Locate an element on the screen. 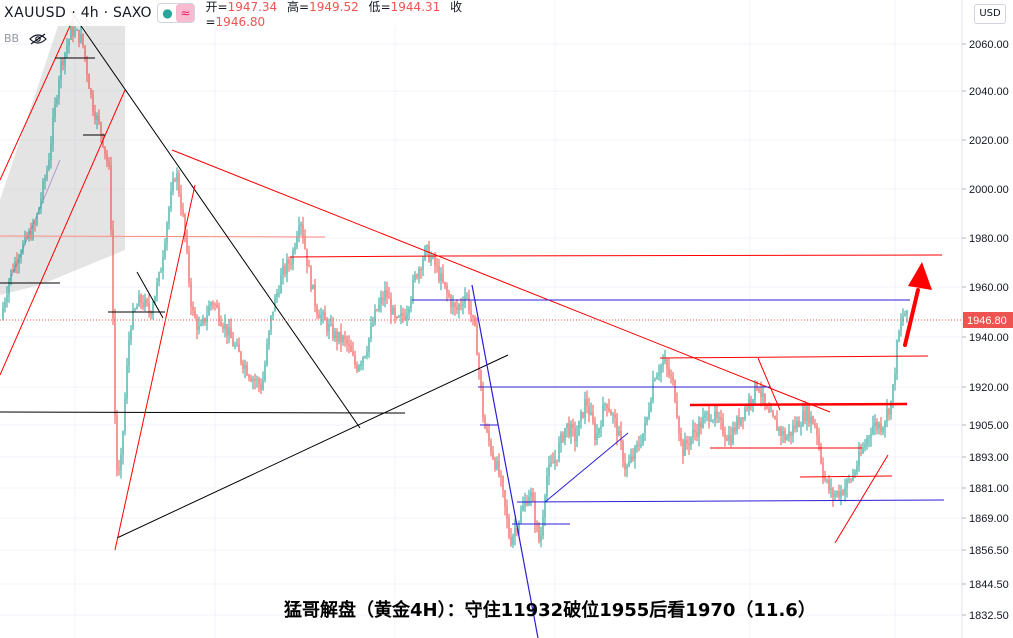 The image size is (1013, 638). red-trend-line is located at coordinates (769, 384).